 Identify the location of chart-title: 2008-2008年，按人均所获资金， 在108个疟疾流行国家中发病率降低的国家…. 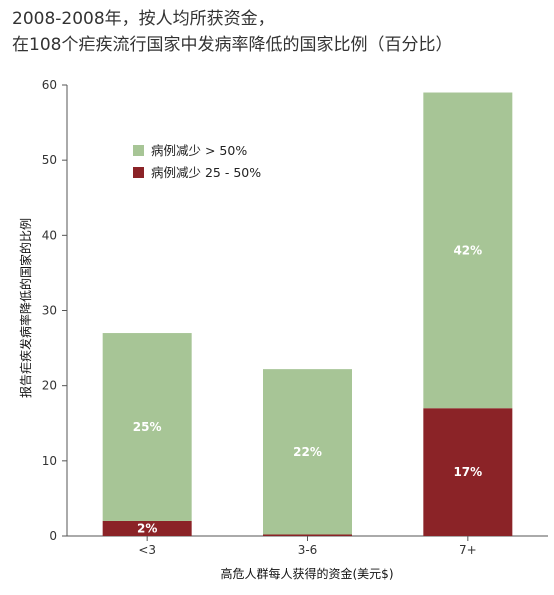
(279, 32).